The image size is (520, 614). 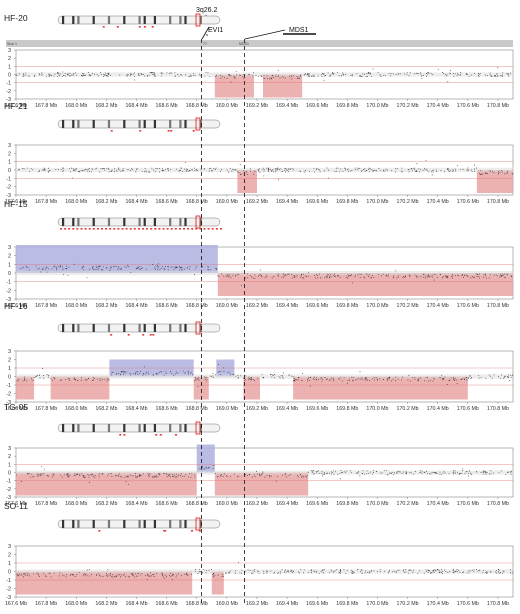 I want to click on y-tick-label: 2, so click(x=9, y=556).